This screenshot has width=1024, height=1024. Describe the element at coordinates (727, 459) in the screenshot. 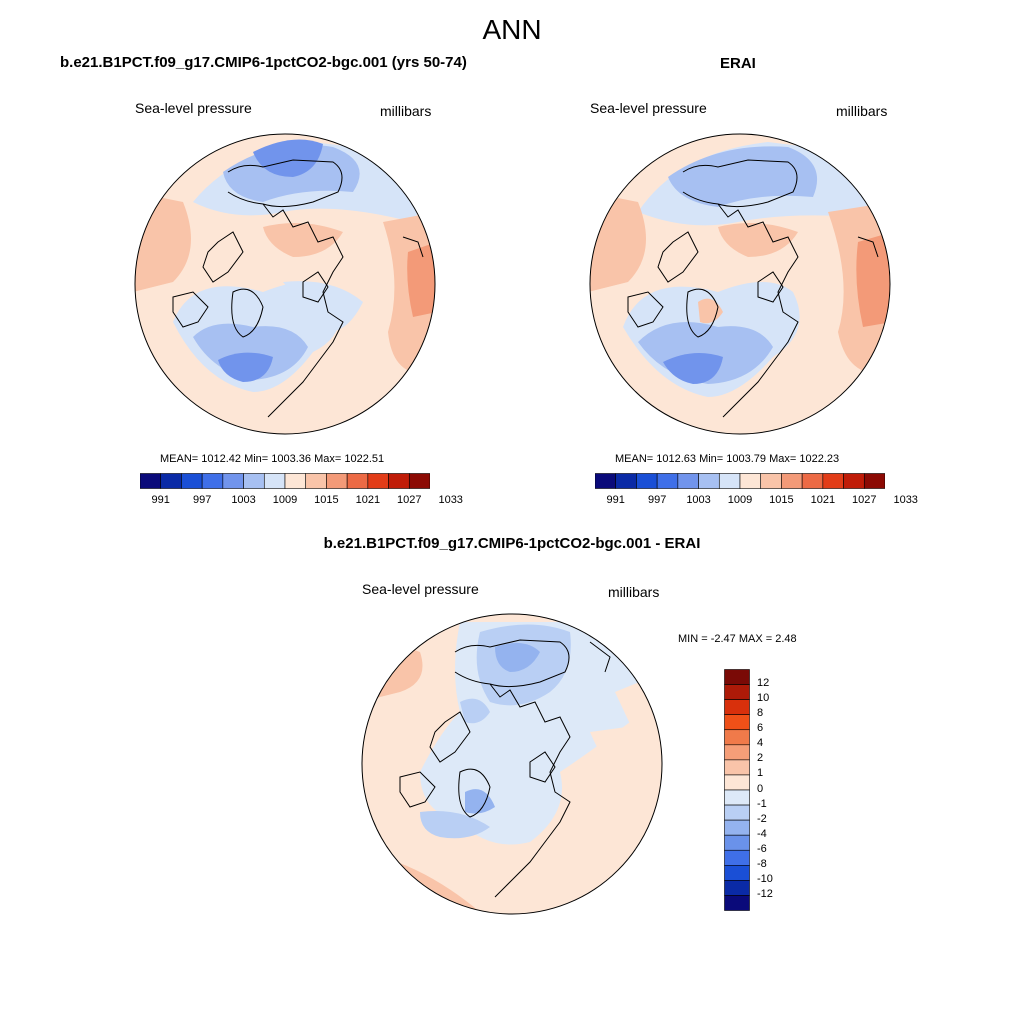

I see `panel2-stats: MEAN= 1012.63 Min= 1003.79 Max= 1022.23` at that location.